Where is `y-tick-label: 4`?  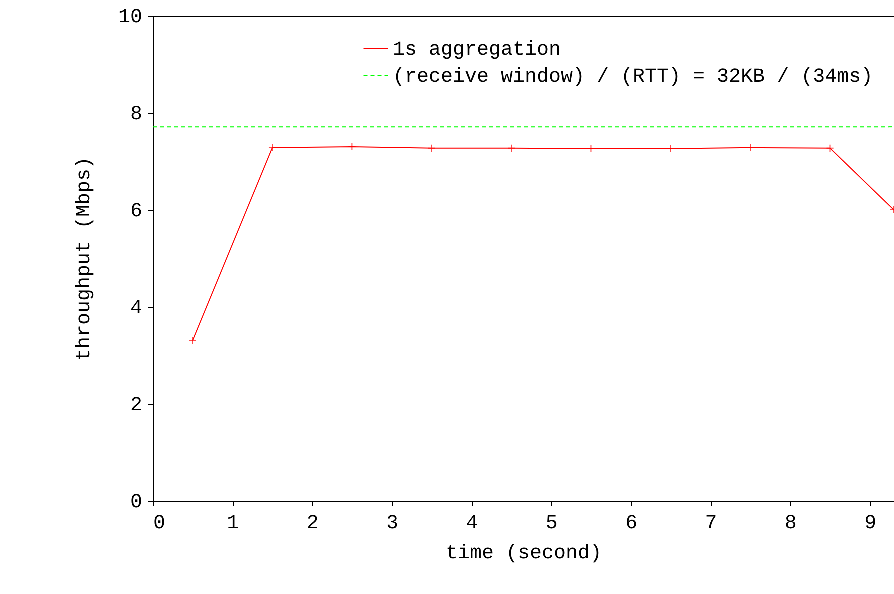 y-tick-label: 4 is located at coordinates (136, 309).